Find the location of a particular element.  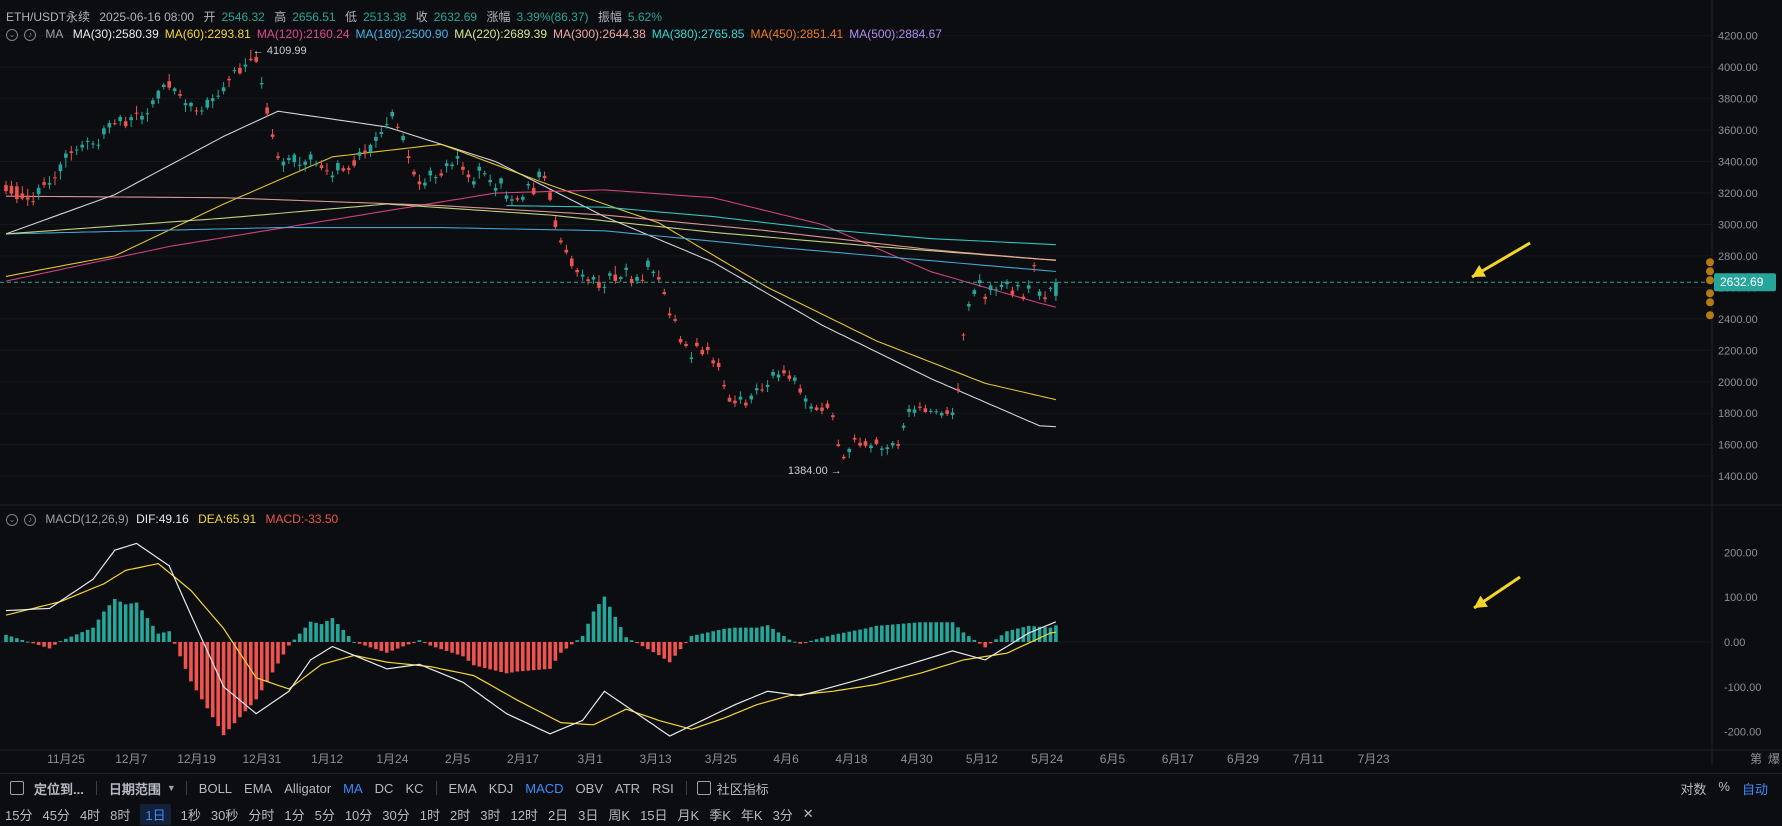

indicator-dc: DC is located at coordinates (384, 788).